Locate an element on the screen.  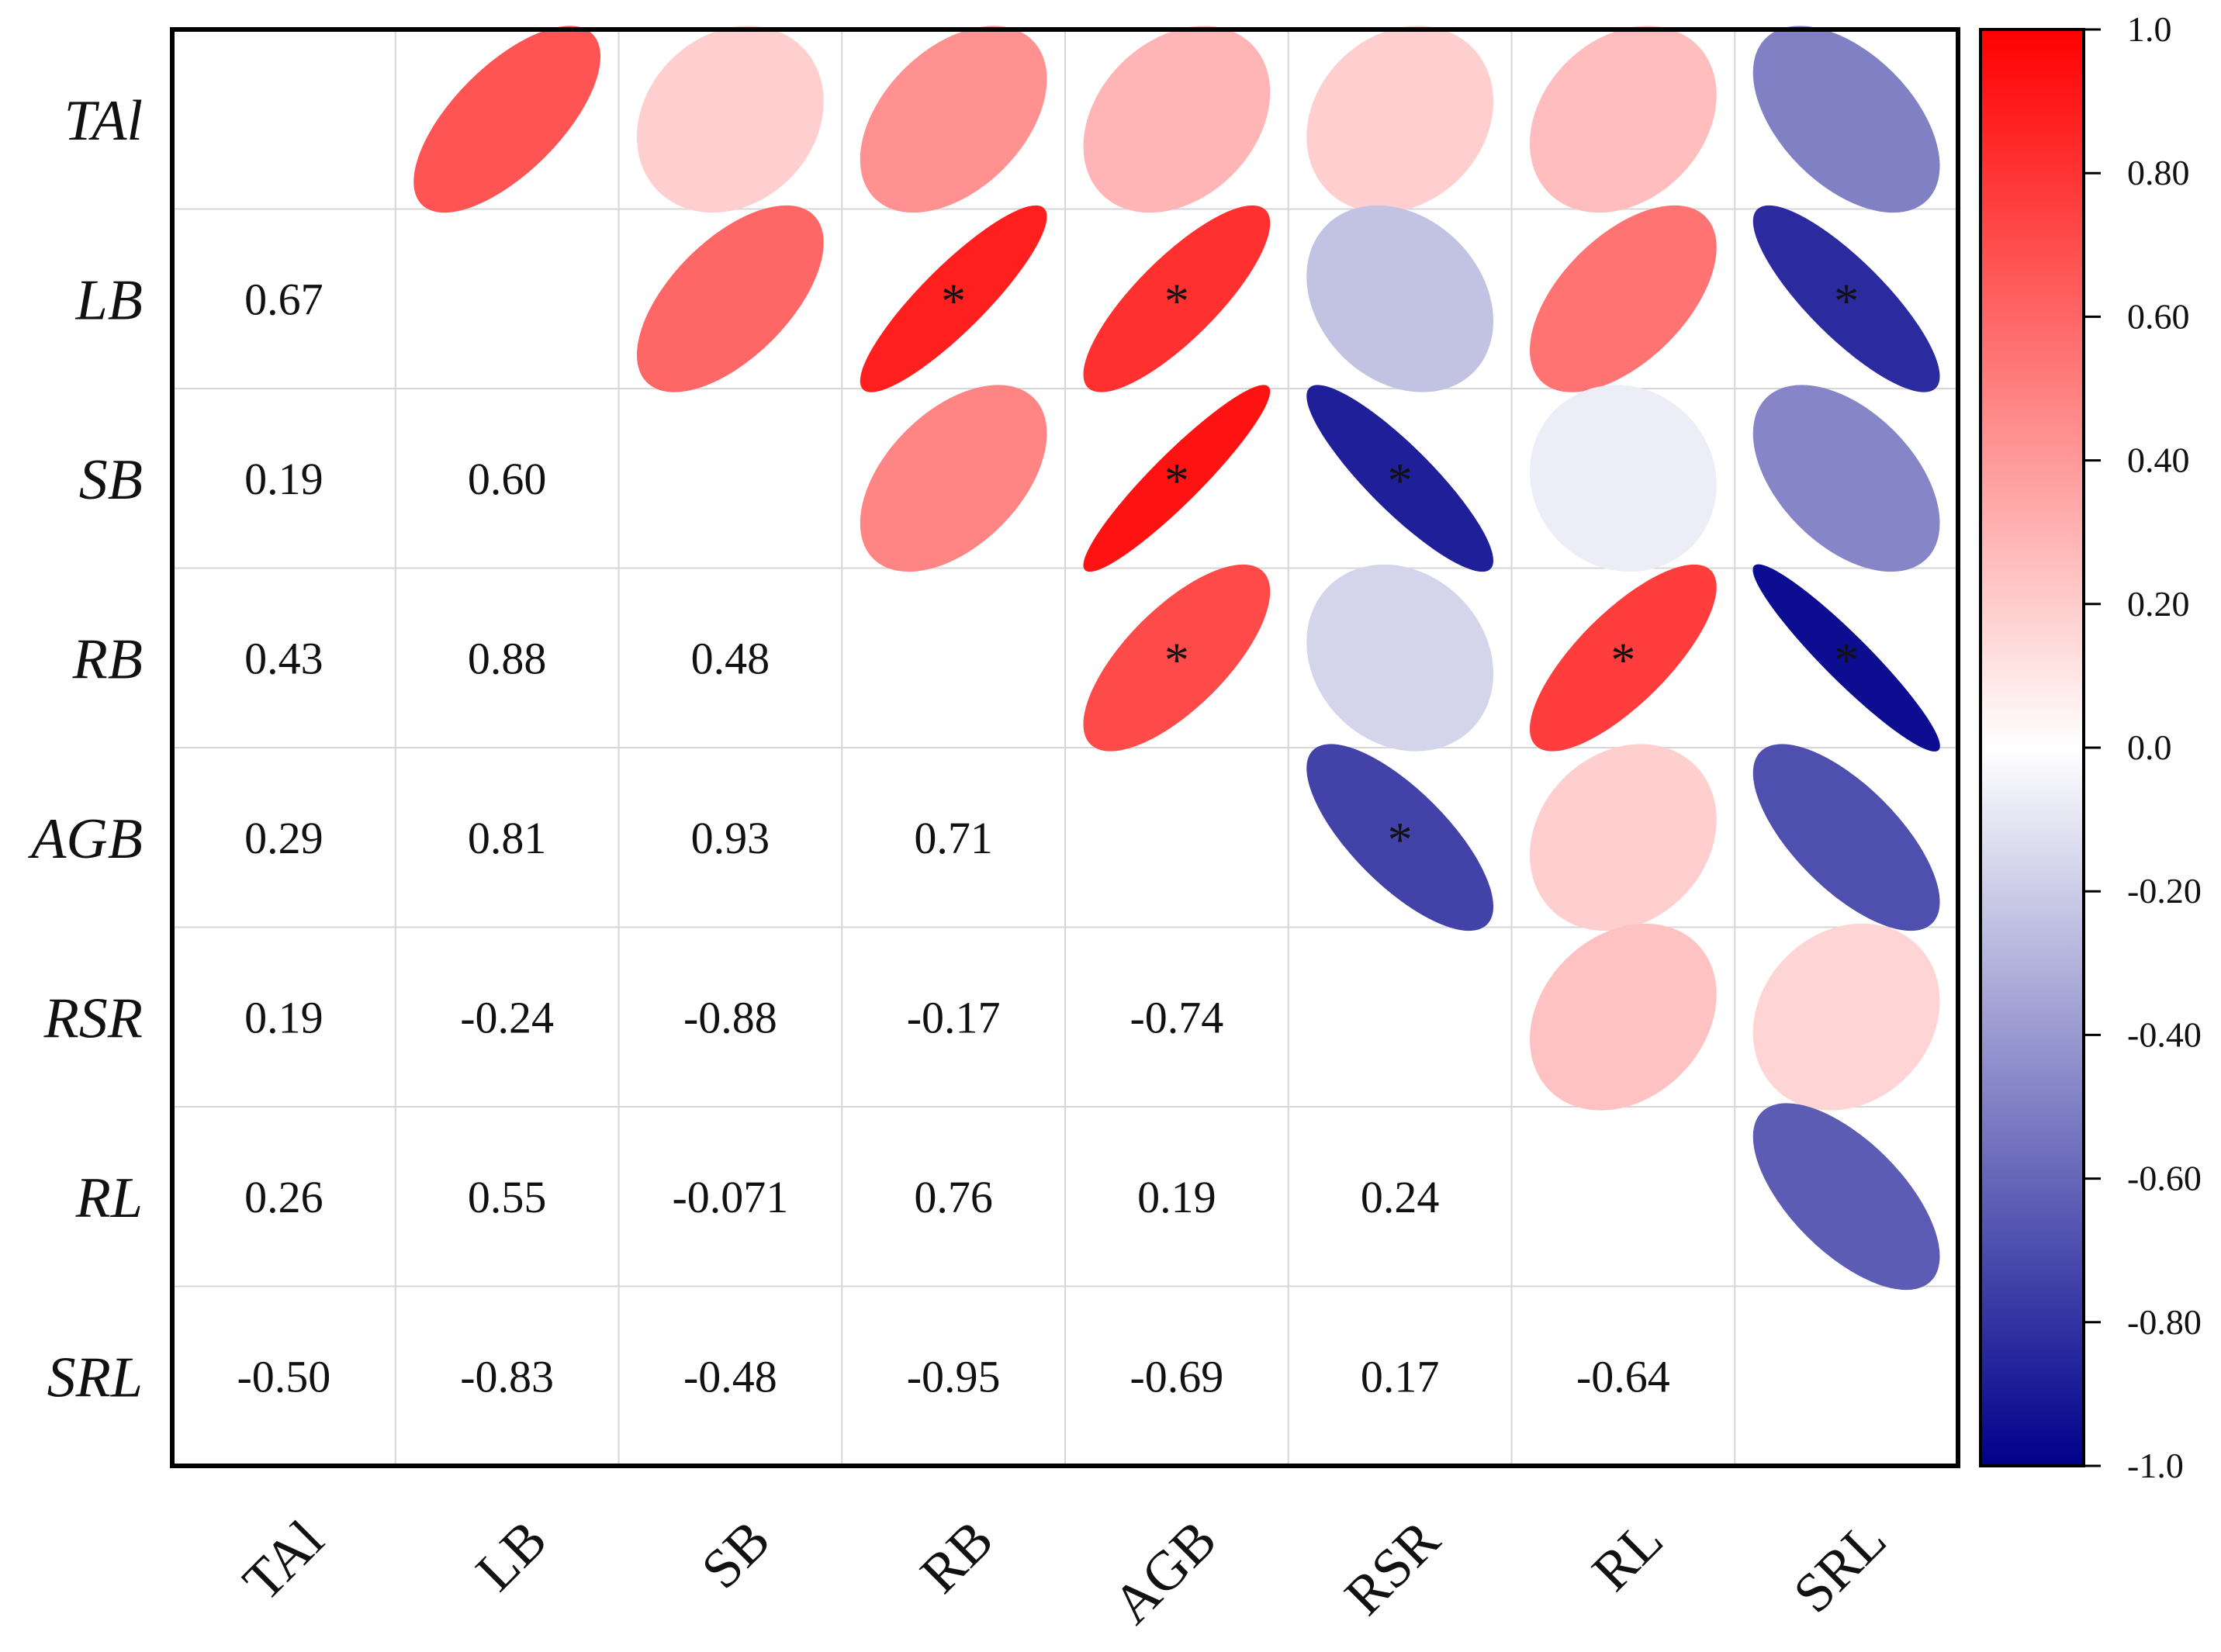
ellipse-LB-SRL is located at coordinates (1846, 298).